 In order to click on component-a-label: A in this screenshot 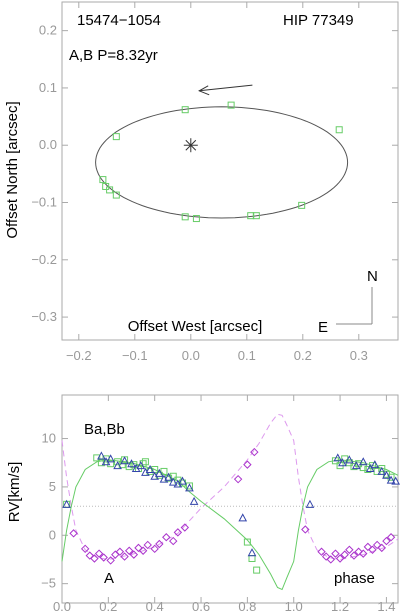, I will do `click(109, 578)`.